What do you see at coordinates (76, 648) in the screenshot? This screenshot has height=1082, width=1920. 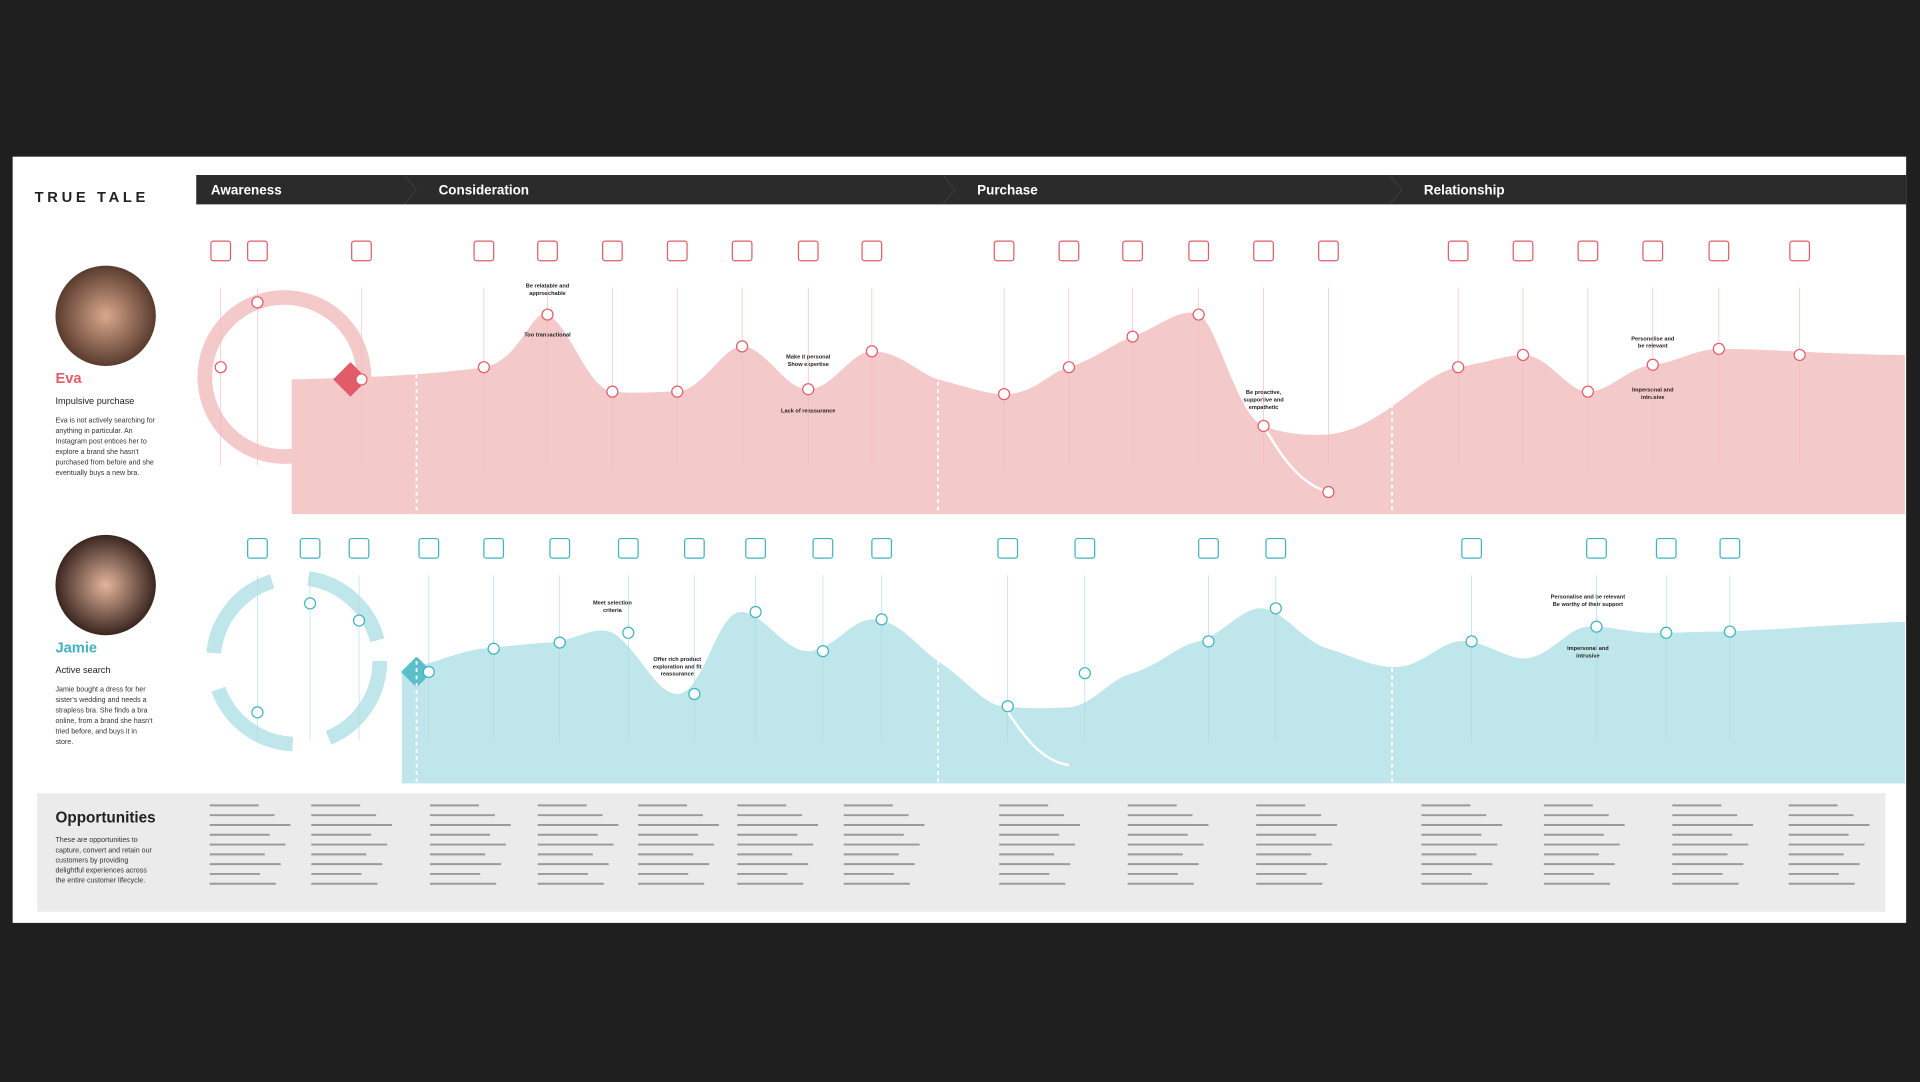 I see `persona-name: Jamie` at bounding box center [76, 648].